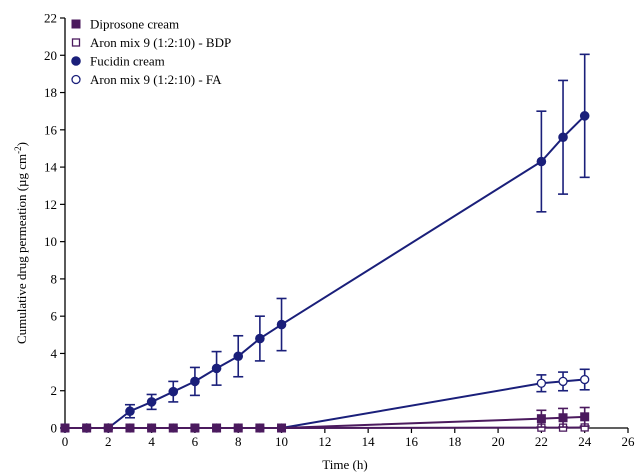  I want to click on x-tick-label: 22, so click(541, 441).